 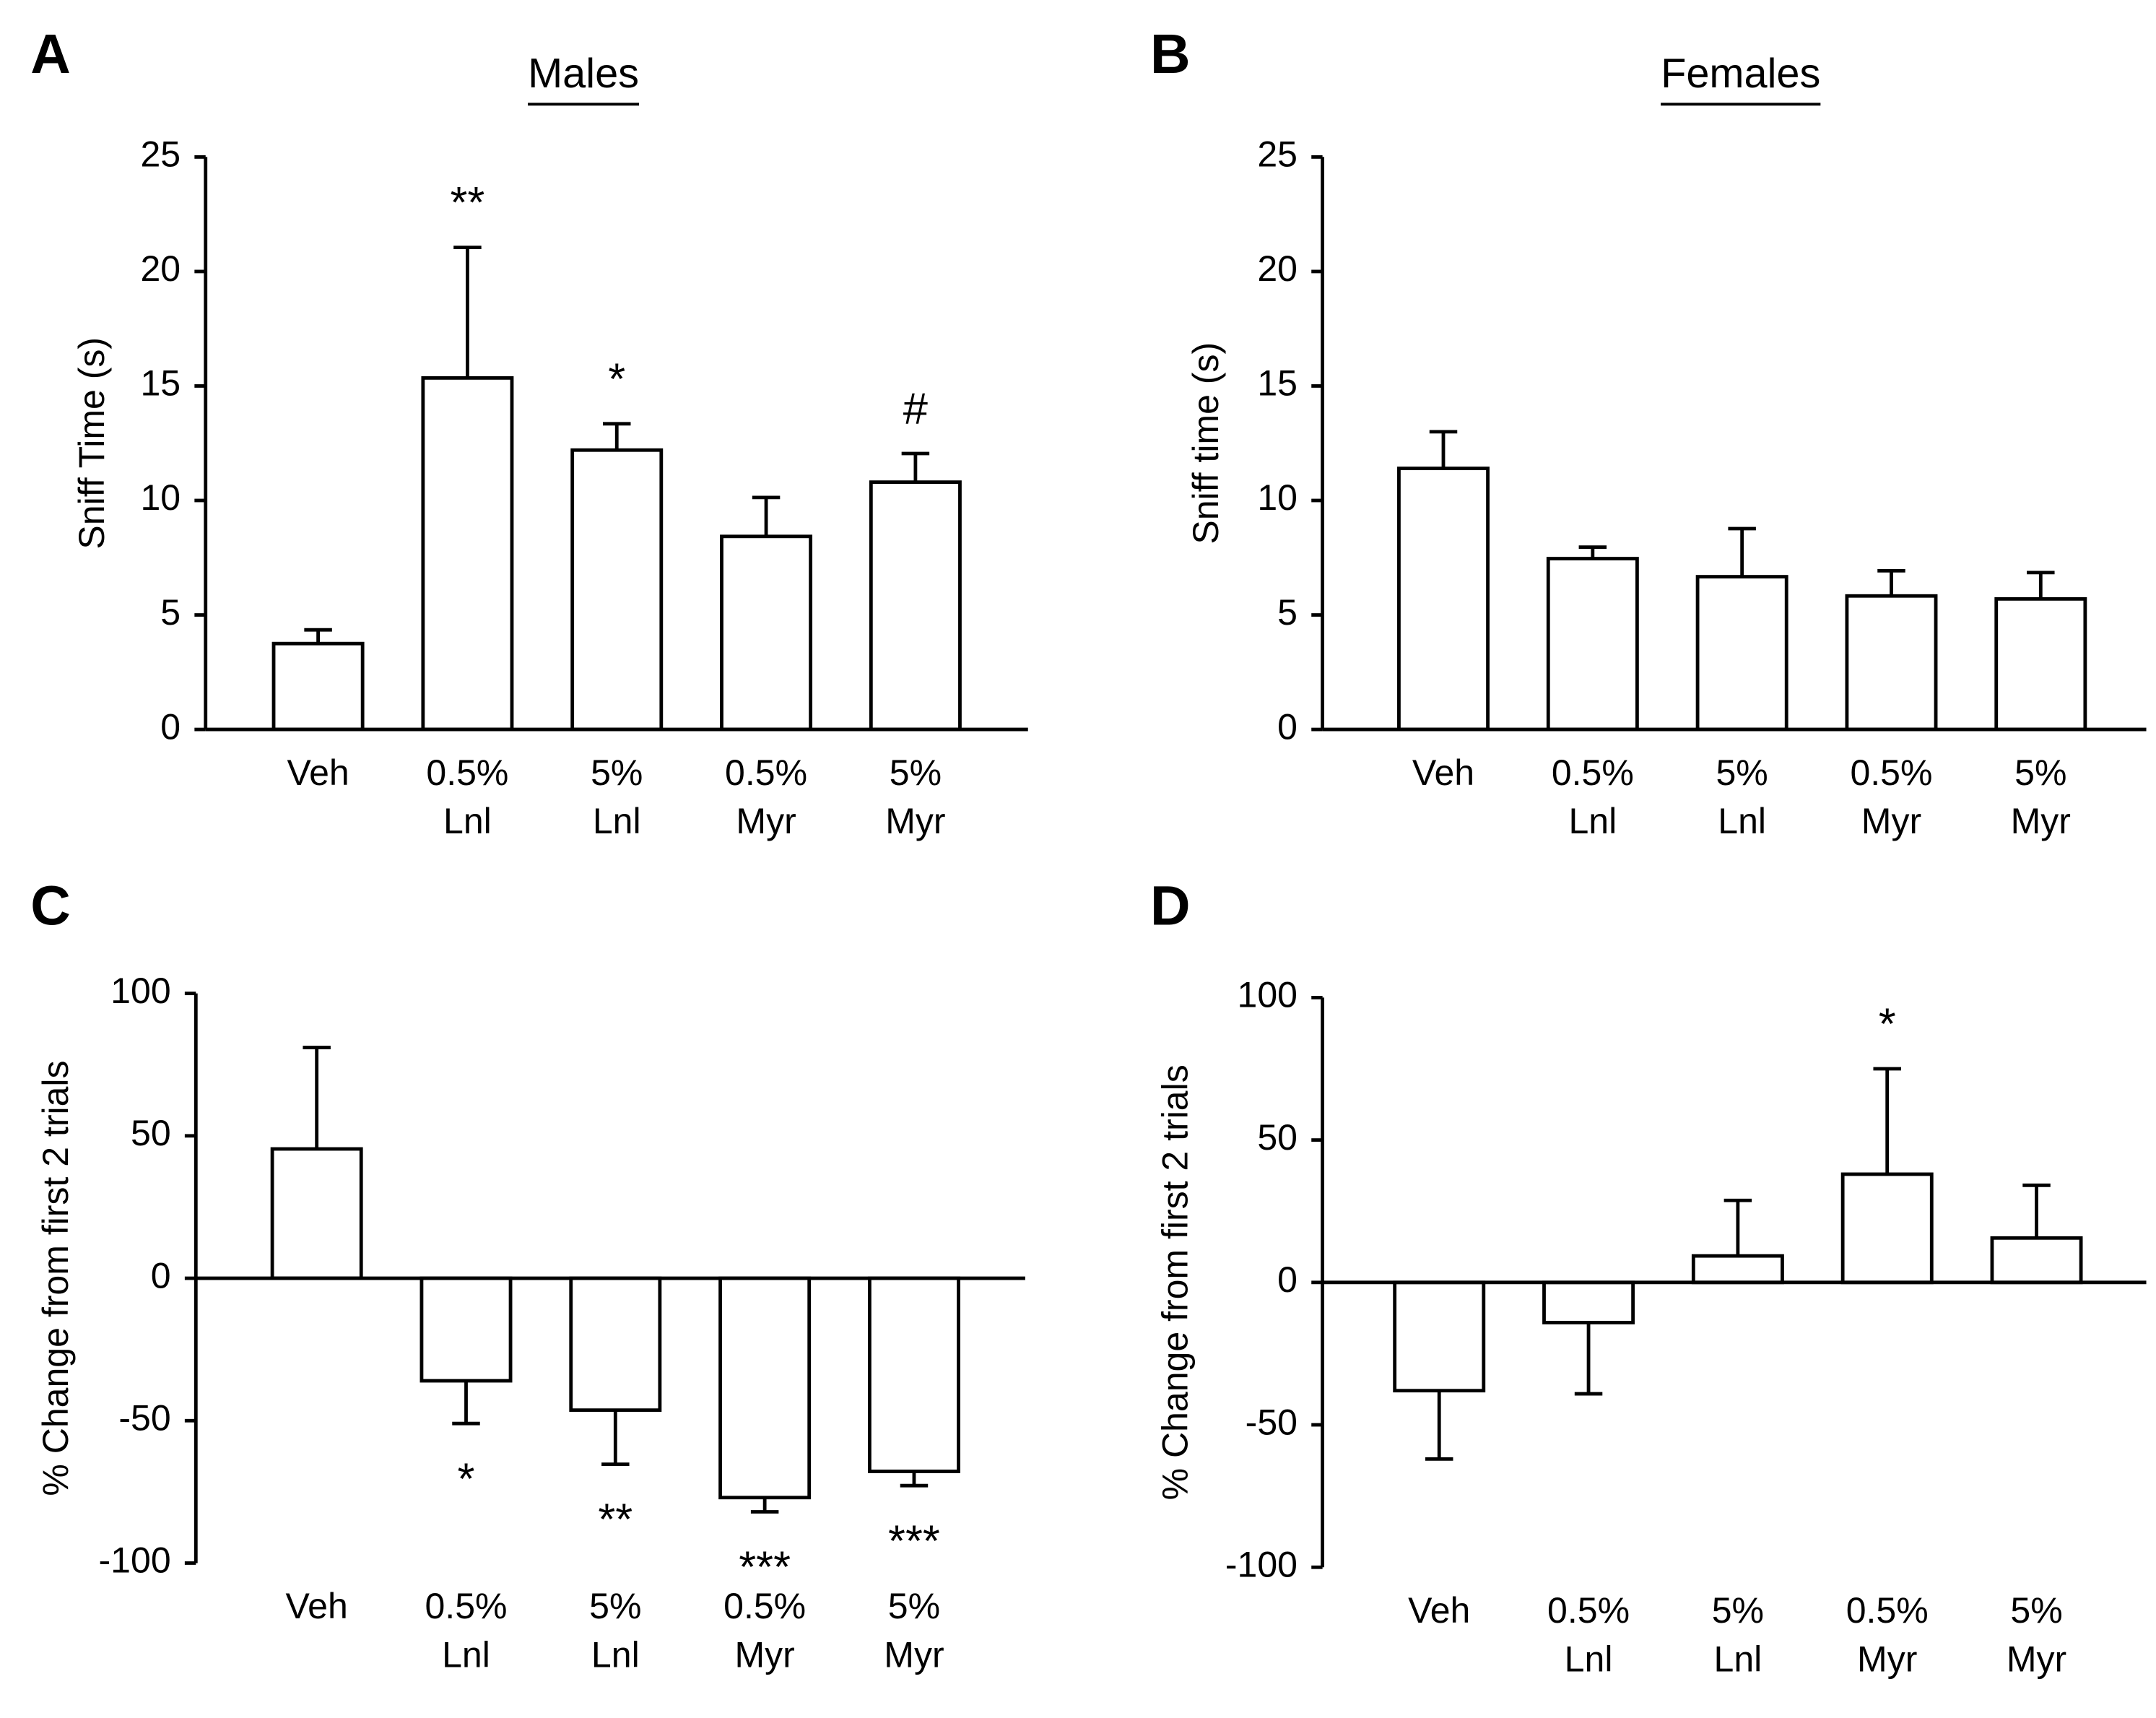 I want to click on y-axis-label: Sniff time (s), so click(x=1206, y=444).